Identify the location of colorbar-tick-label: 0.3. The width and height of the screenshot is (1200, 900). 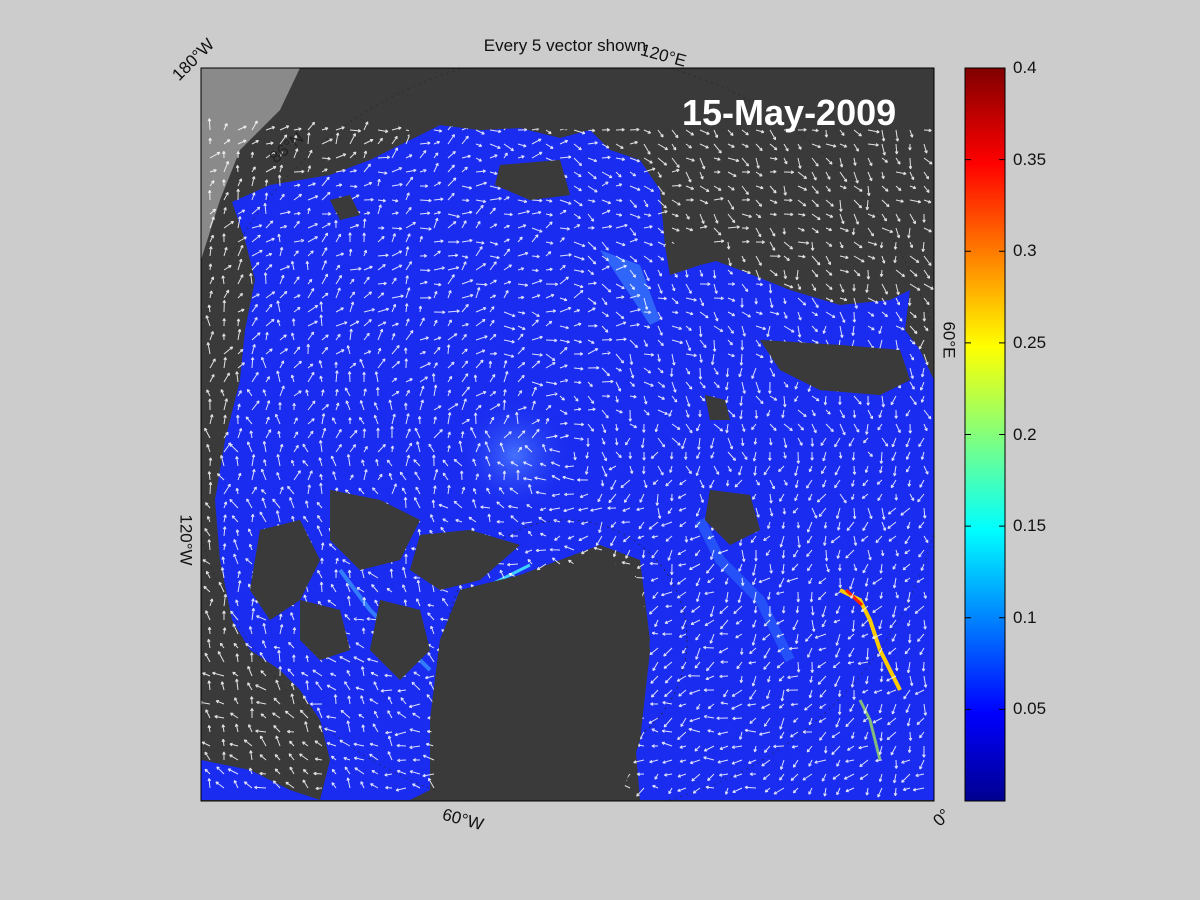
(1025, 251).